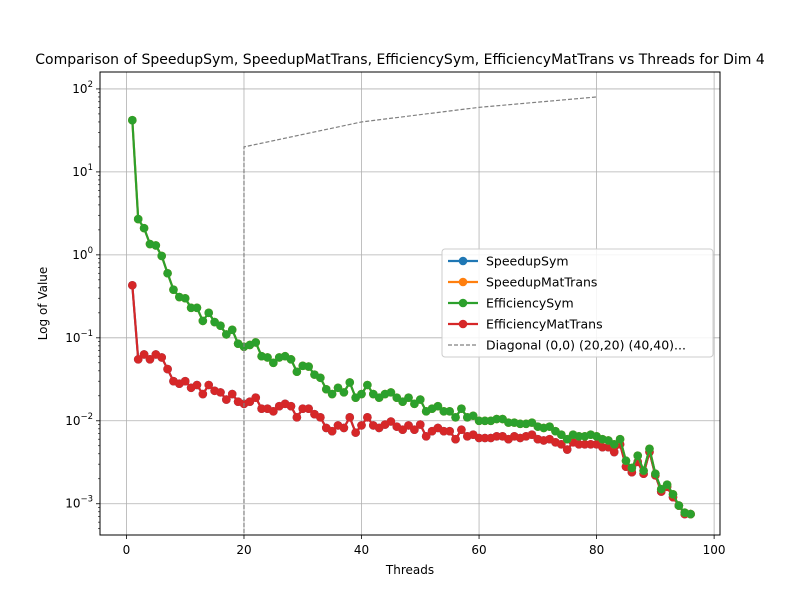 The width and height of the screenshot is (800, 600). I want to click on x-tick-label: 80, so click(596, 550).